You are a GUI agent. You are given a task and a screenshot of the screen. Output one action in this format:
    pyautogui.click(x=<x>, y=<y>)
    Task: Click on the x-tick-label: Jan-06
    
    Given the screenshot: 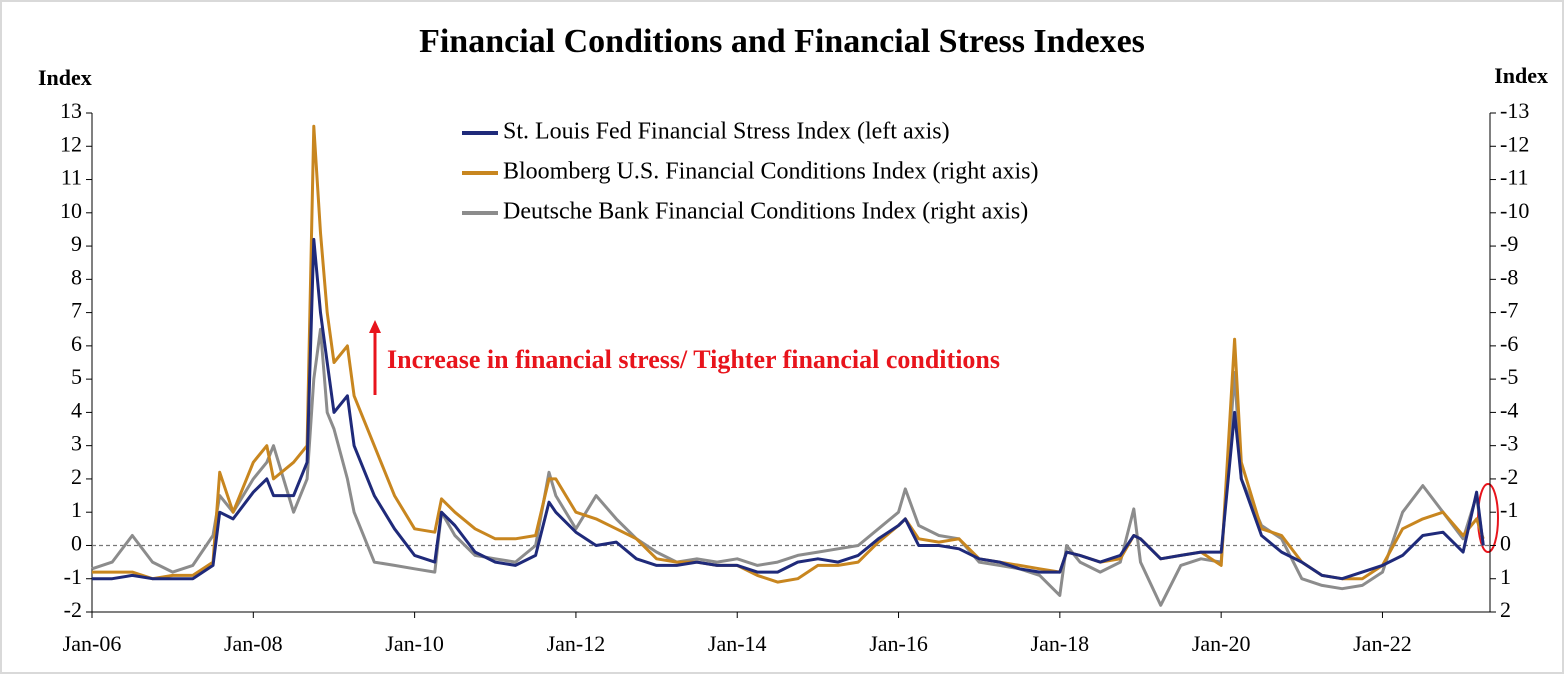 What is the action you would take?
    pyautogui.click(x=92, y=643)
    